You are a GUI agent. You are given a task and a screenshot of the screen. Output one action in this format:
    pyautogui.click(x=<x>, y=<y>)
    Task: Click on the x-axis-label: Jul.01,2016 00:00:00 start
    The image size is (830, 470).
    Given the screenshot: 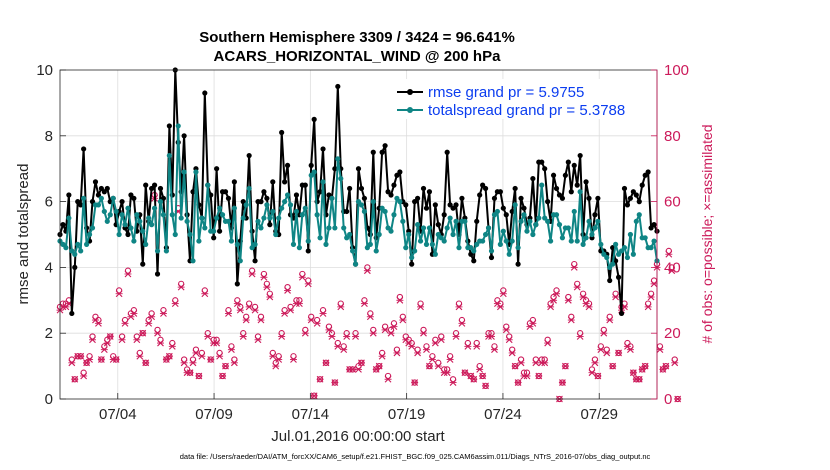 What is the action you would take?
    pyautogui.click(x=358, y=436)
    